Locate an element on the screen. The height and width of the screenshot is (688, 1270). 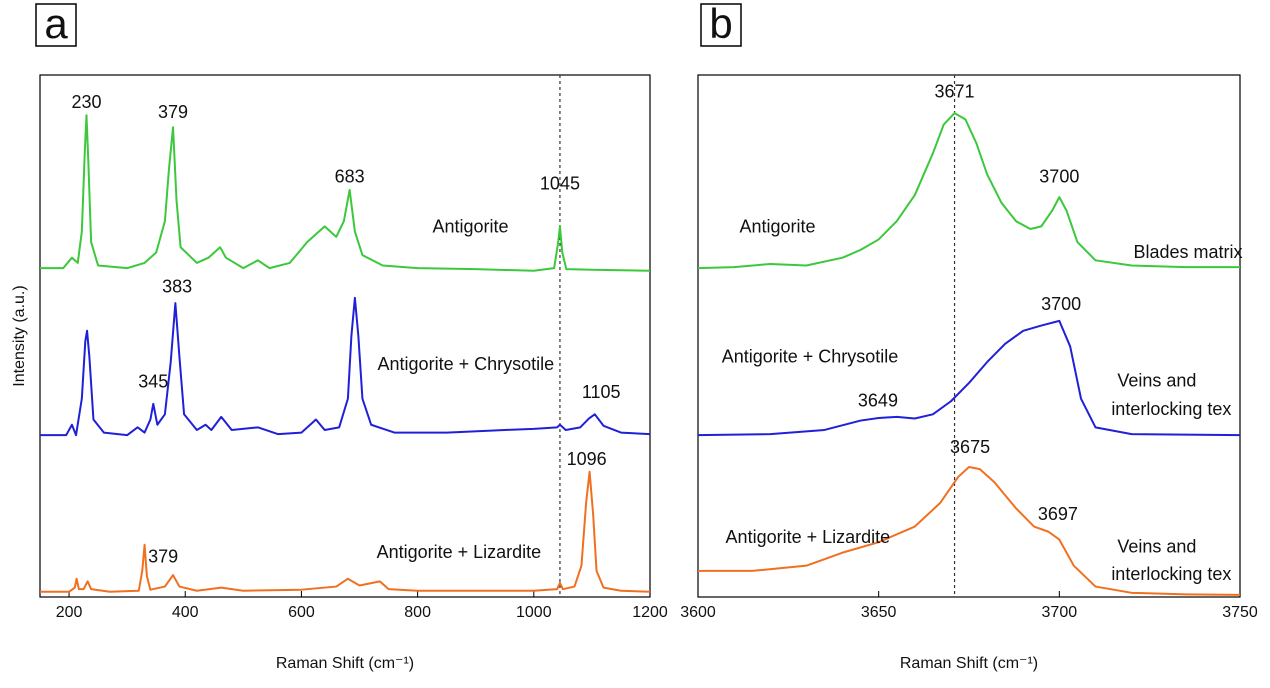
annotation: 1096 is located at coordinates (587, 459).